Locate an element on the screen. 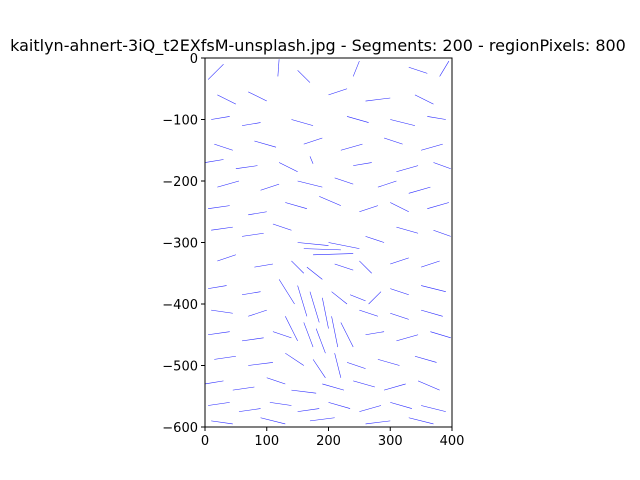  x-tick-label: 200 is located at coordinates (328, 441).